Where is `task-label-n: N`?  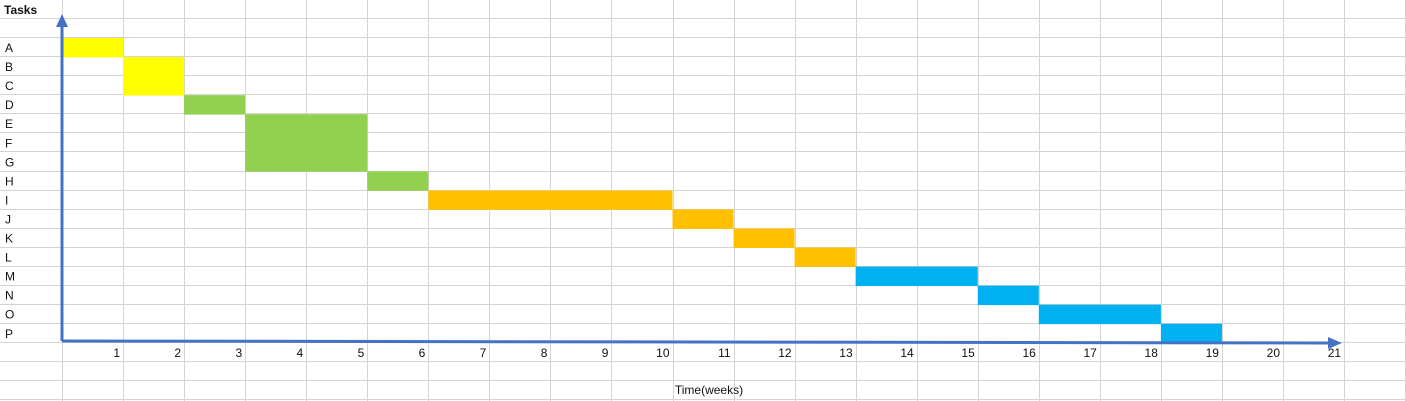 task-label-n: N is located at coordinates (9, 296).